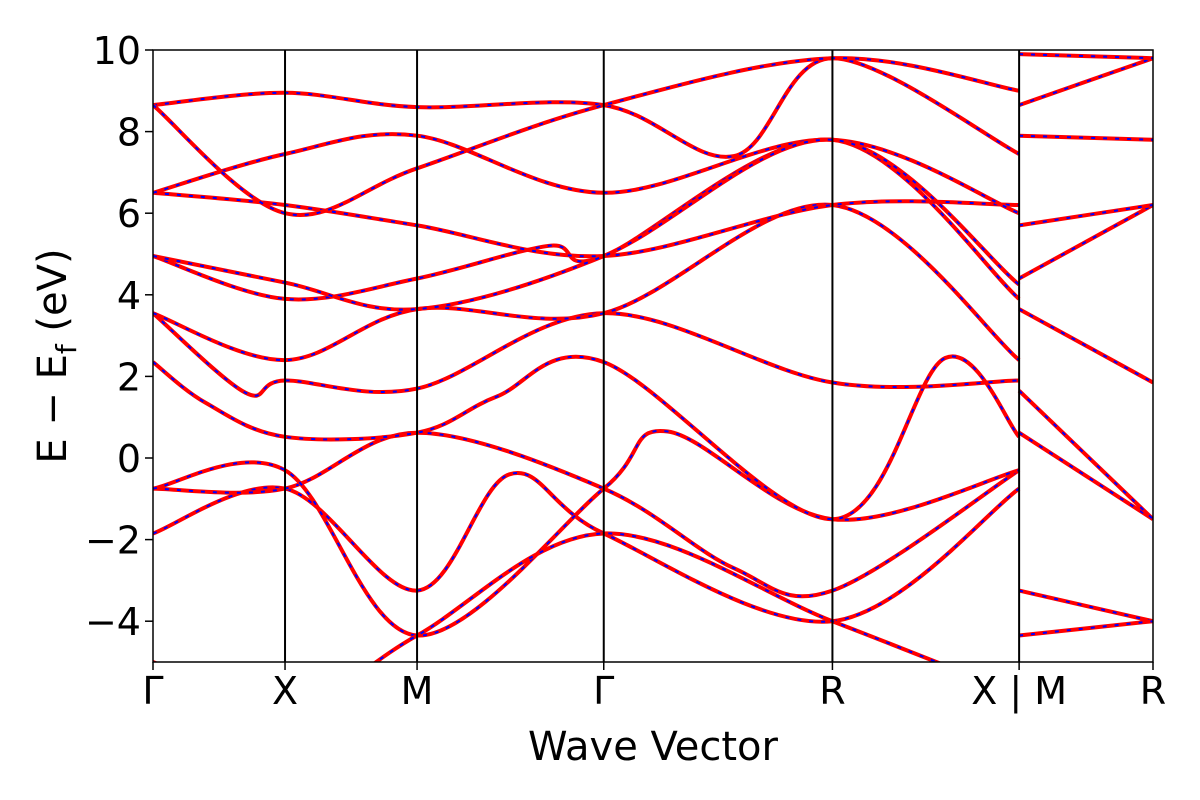  Describe the element at coordinates (654, 688) in the screenshot. I see `x-axis-ticks: Γ X M Γ R X | M R` at that location.